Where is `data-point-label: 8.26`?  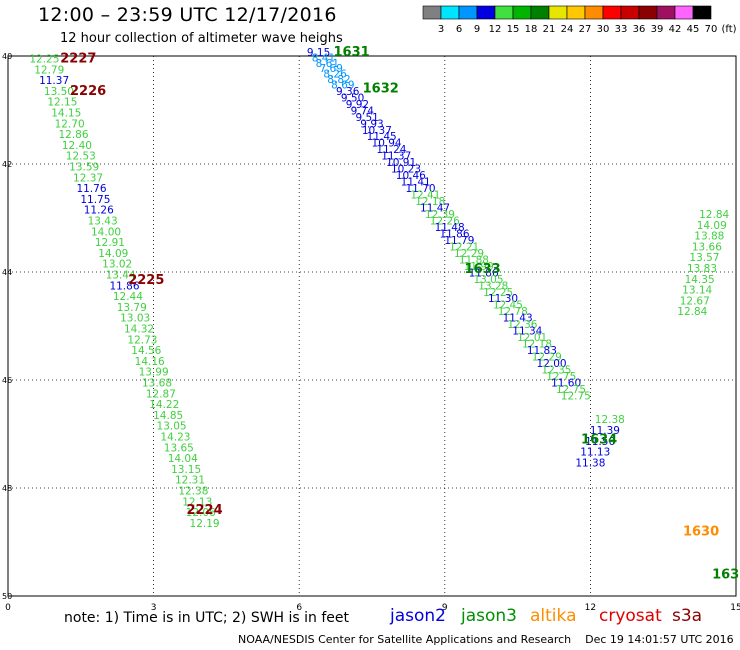
data-point-label: 8.26 is located at coordinates (335, 75).